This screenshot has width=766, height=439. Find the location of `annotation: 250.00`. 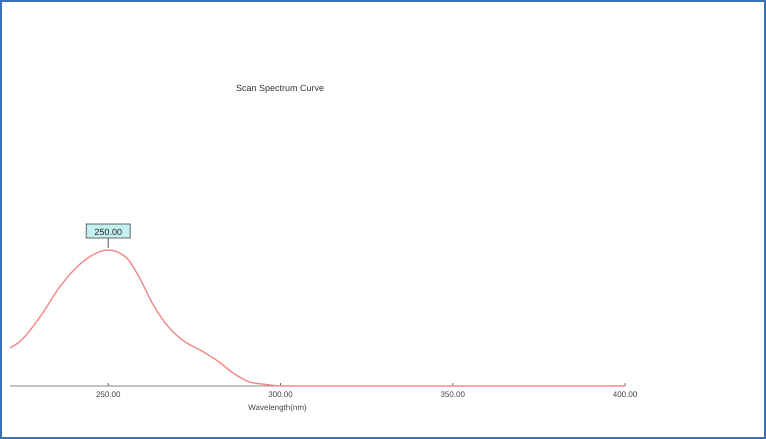

annotation: 250.00 is located at coordinates (108, 232).